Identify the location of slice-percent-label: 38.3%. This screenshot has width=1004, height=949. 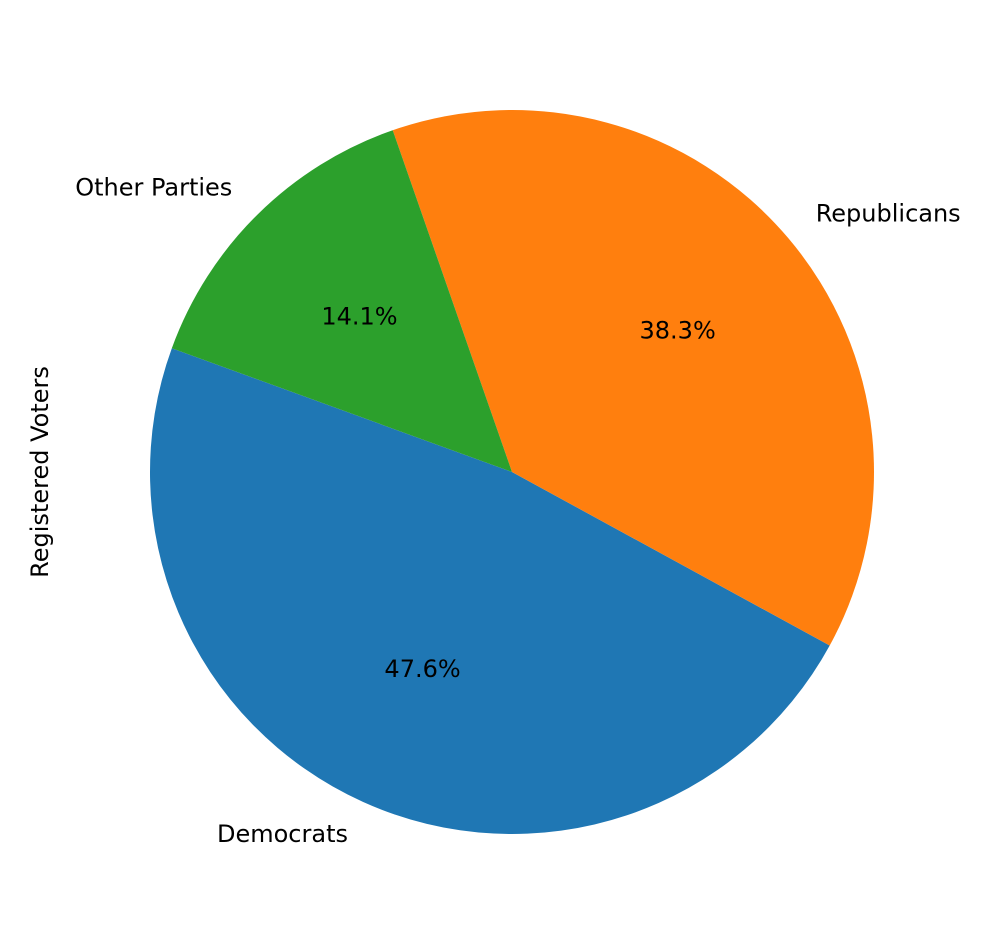
(678, 331).